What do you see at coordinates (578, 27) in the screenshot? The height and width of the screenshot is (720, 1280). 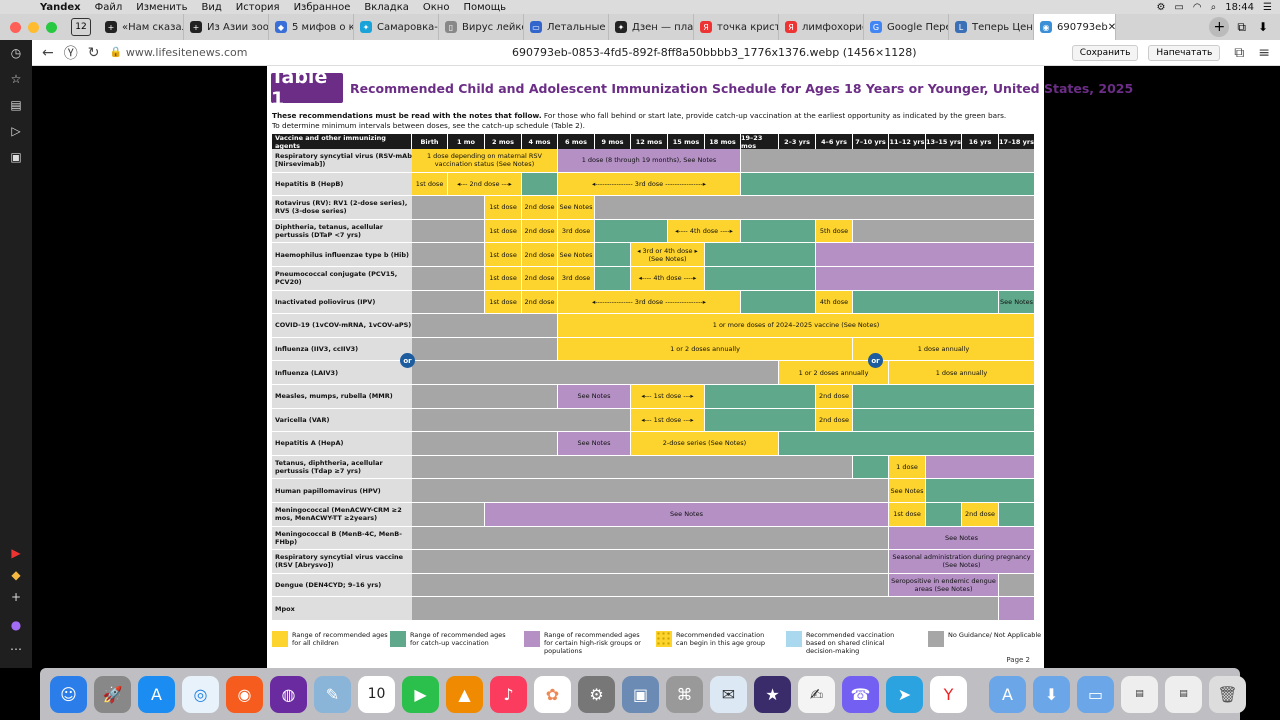 I see `tab-title: Летальные и` at bounding box center [578, 27].